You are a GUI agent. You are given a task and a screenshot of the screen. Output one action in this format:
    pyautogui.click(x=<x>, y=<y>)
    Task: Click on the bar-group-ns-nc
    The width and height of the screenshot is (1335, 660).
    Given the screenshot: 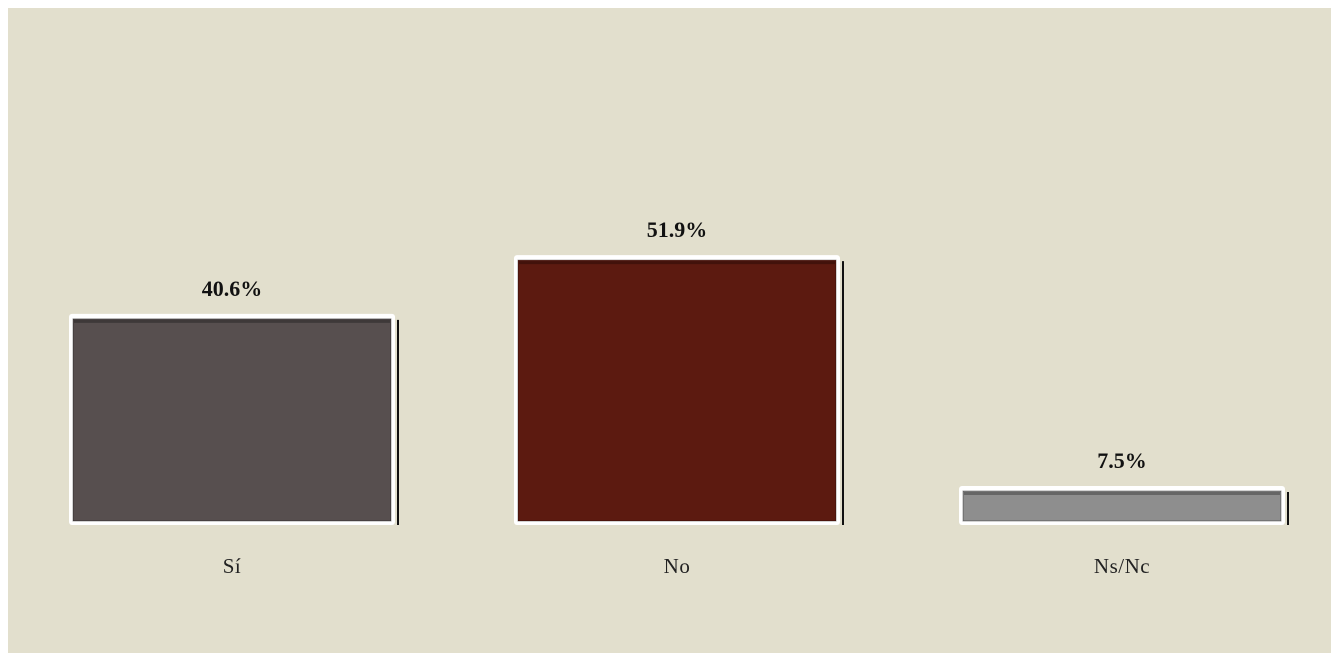 What is the action you would take?
    pyautogui.click(x=1124, y=505)
    